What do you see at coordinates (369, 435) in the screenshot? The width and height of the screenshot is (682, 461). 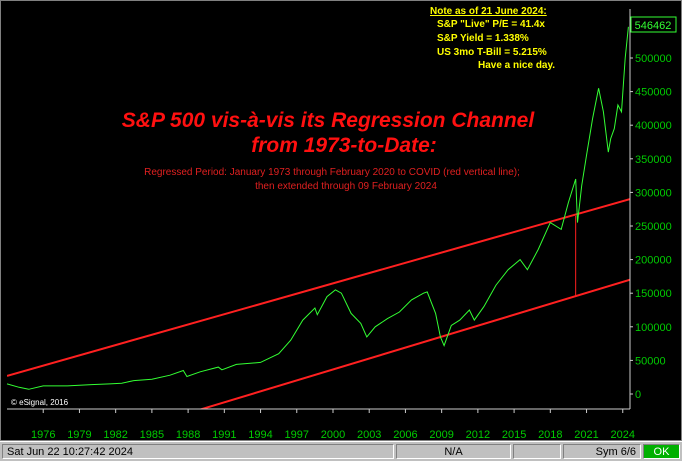 I see `x-tick-label: 2003` at bounding box center [369, 435].